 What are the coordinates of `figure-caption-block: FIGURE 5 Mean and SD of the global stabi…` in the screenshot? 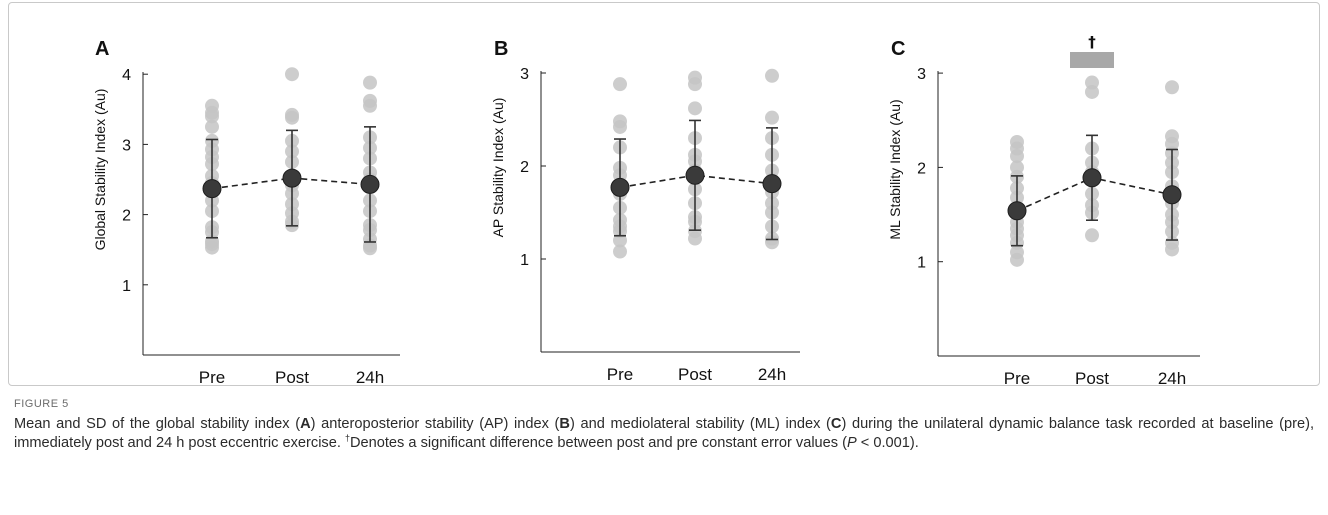 It's located at (664, 425).